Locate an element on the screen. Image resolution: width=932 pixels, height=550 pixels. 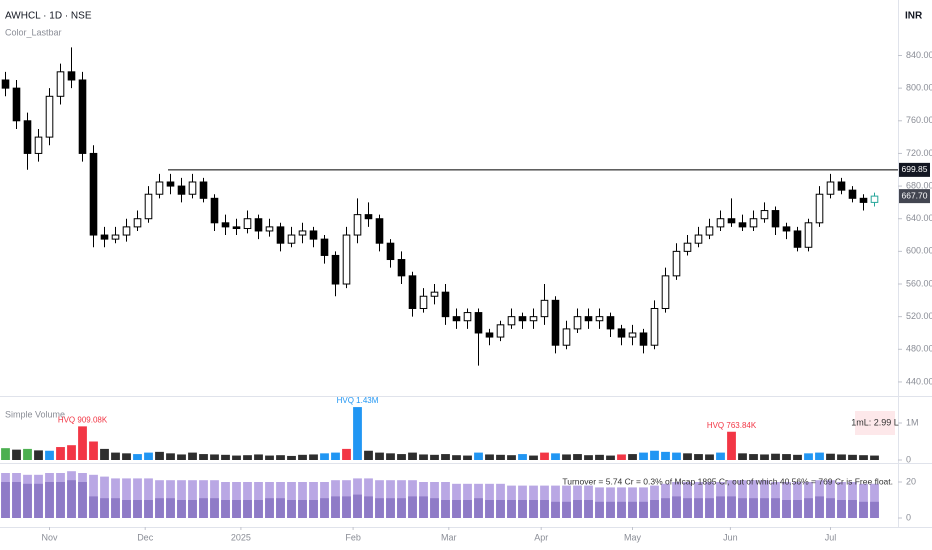
volume-annotation: 1mL: 2.99 L is located at coordinates (875, 422).